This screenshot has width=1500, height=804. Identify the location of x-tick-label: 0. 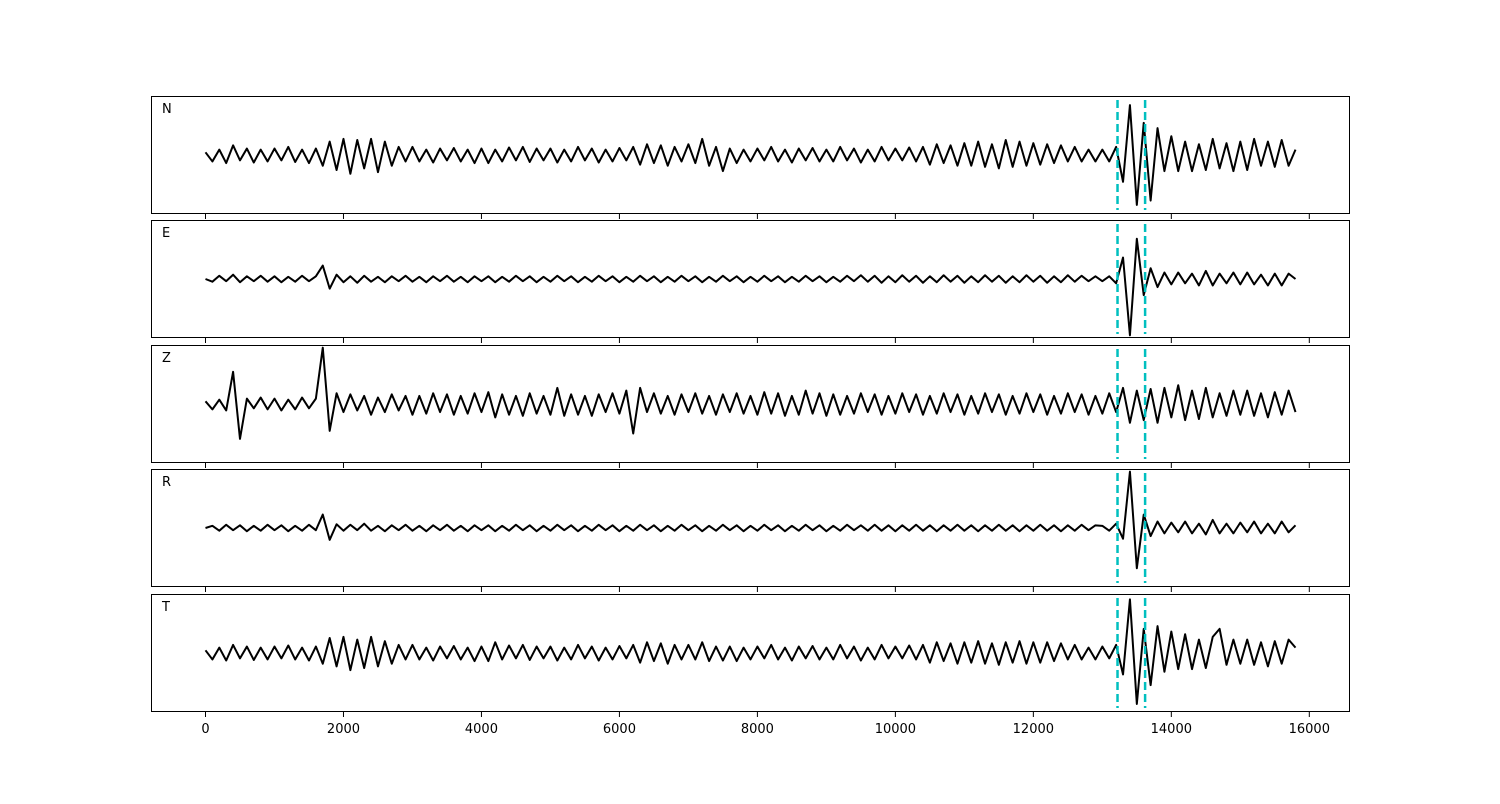
(205, 729).